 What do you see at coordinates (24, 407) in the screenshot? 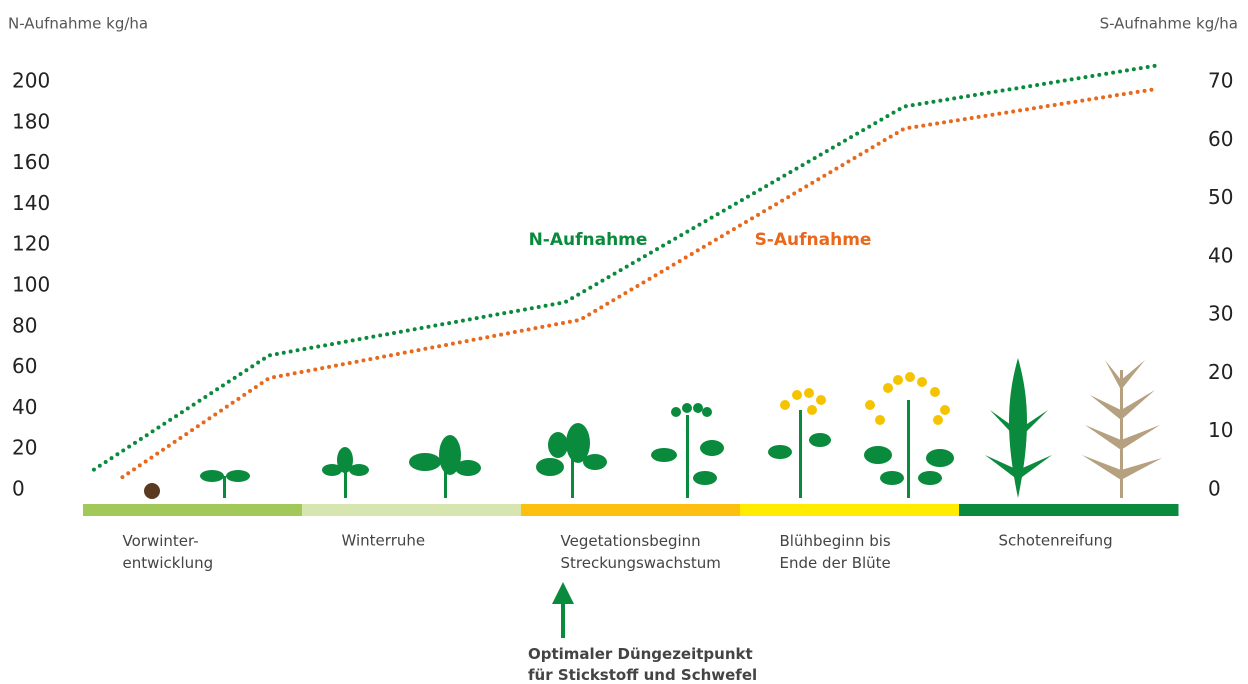
I see `y-tick-label: 40` at bounding box center [24, 407].